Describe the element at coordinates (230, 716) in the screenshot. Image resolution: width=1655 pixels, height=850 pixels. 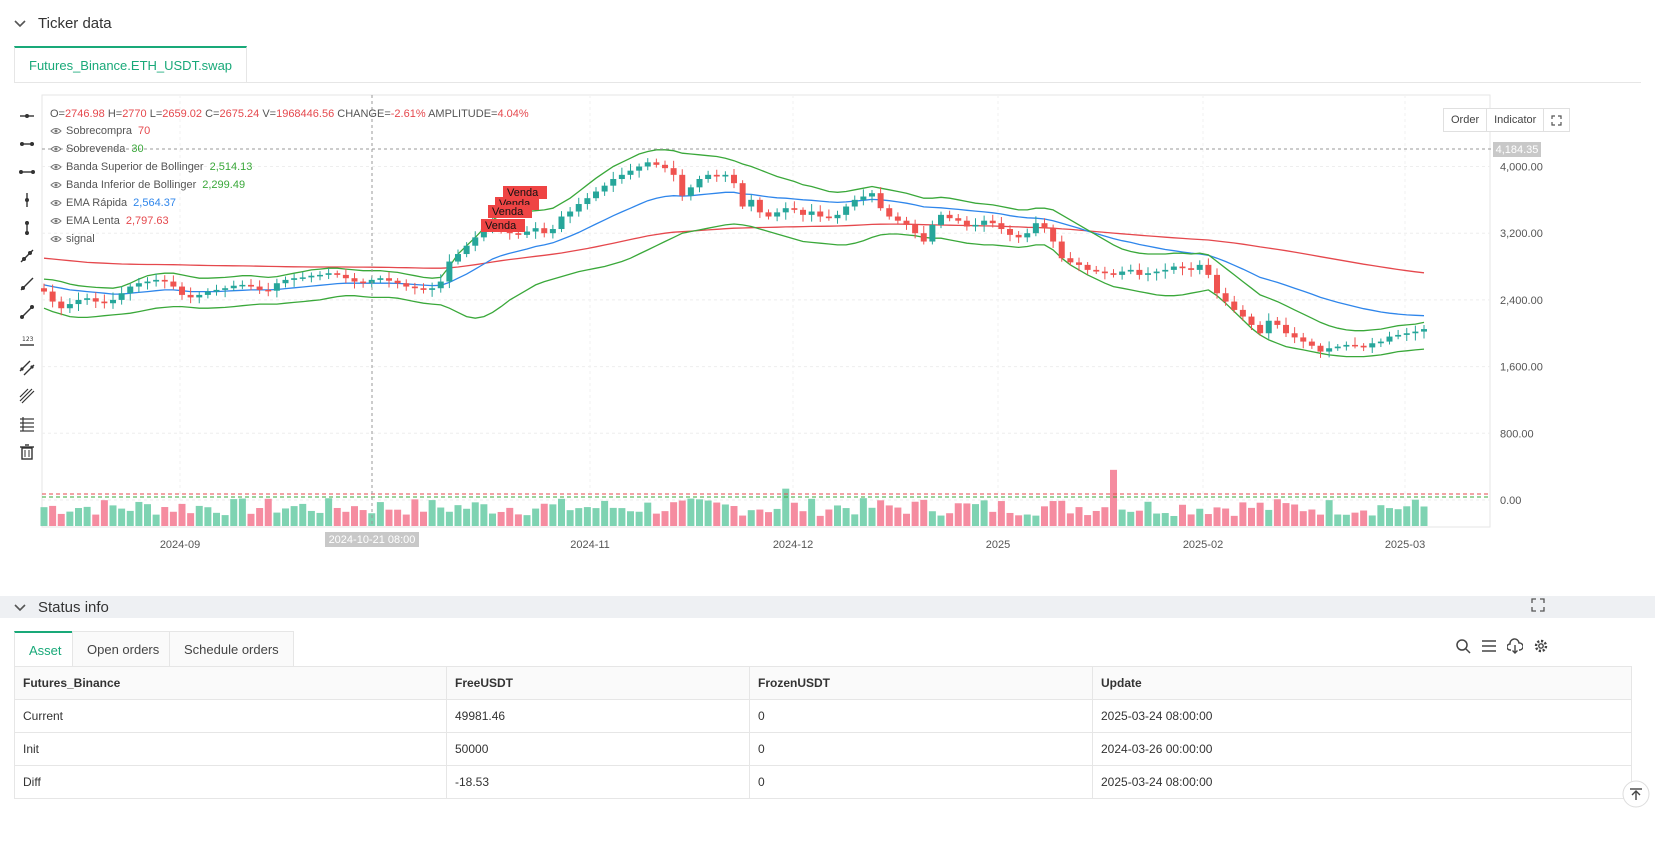
I see `row-name-current: Current` at that location.